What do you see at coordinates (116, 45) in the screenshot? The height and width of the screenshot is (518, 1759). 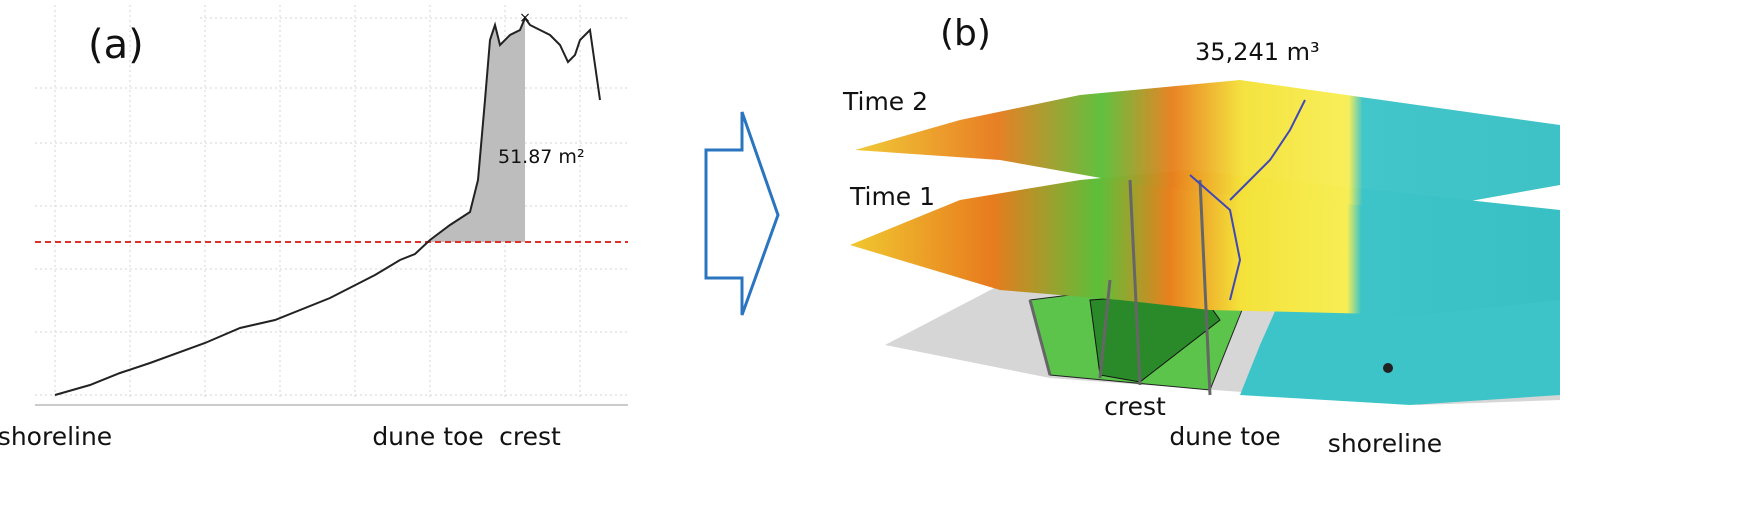 I see `panel-label: (a)` at bounding box center [116, 45].